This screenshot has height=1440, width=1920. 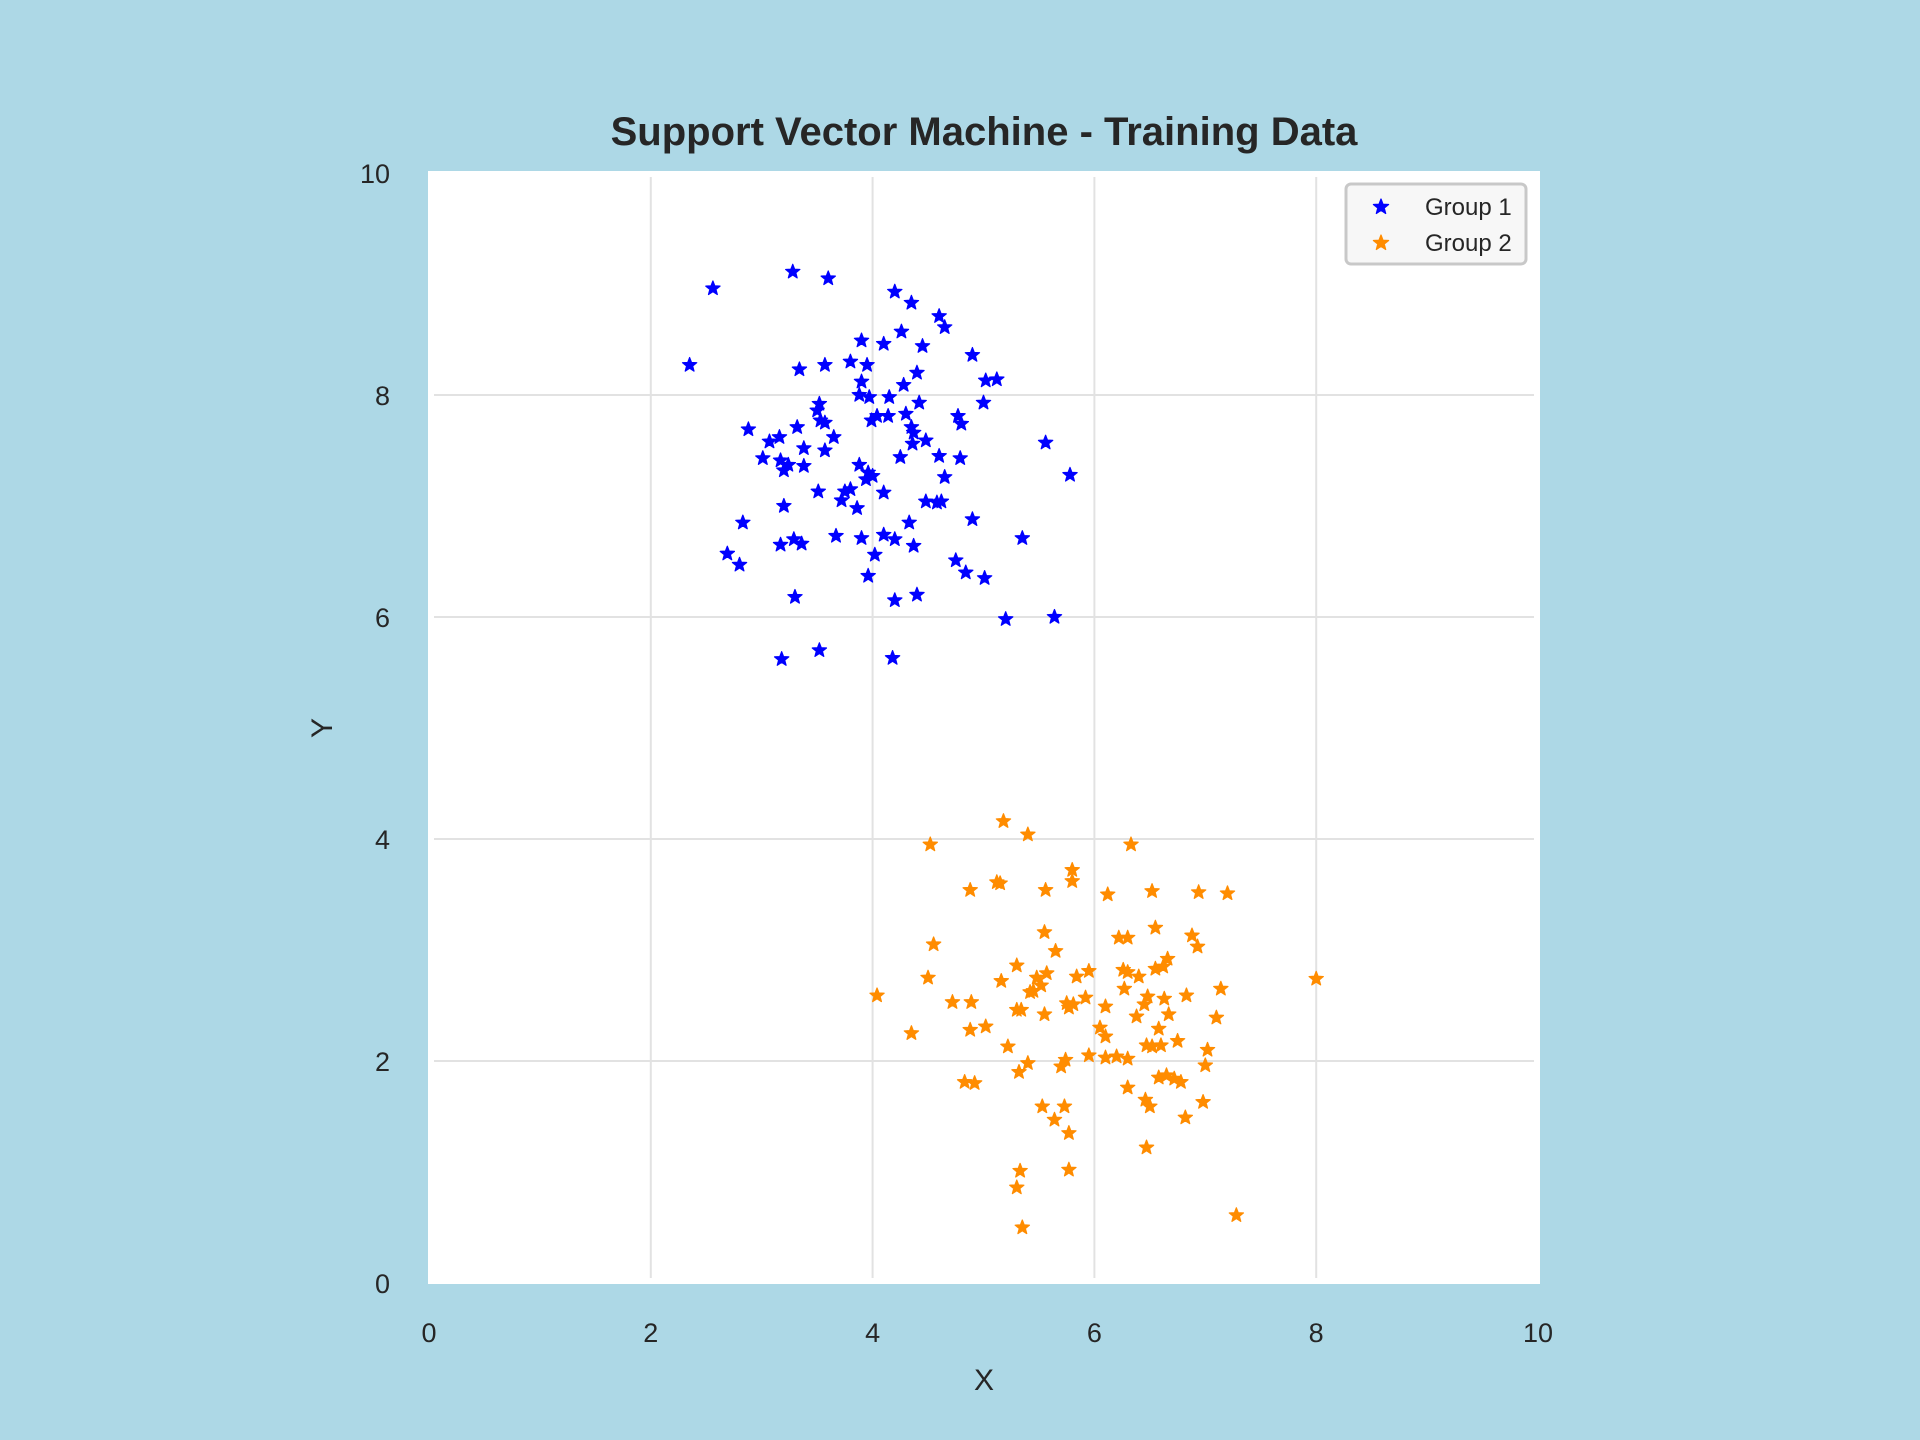 I want to click on y-tick-label: 2, so click(x=382, y=1062).